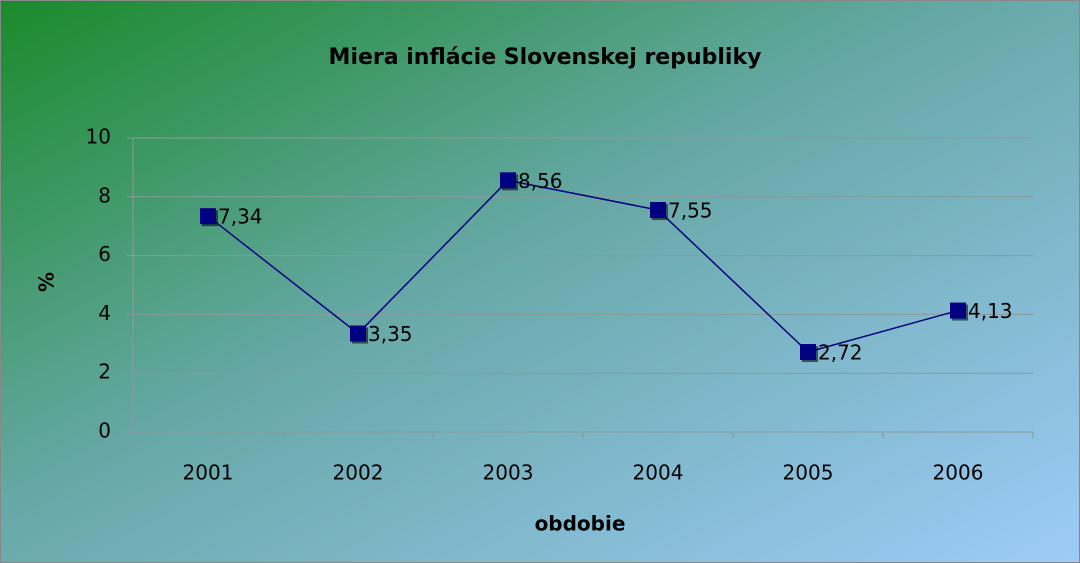  Describe the element at coordinates (47, 282) in the screenshot. I see `y-axis-label: %` at that location.